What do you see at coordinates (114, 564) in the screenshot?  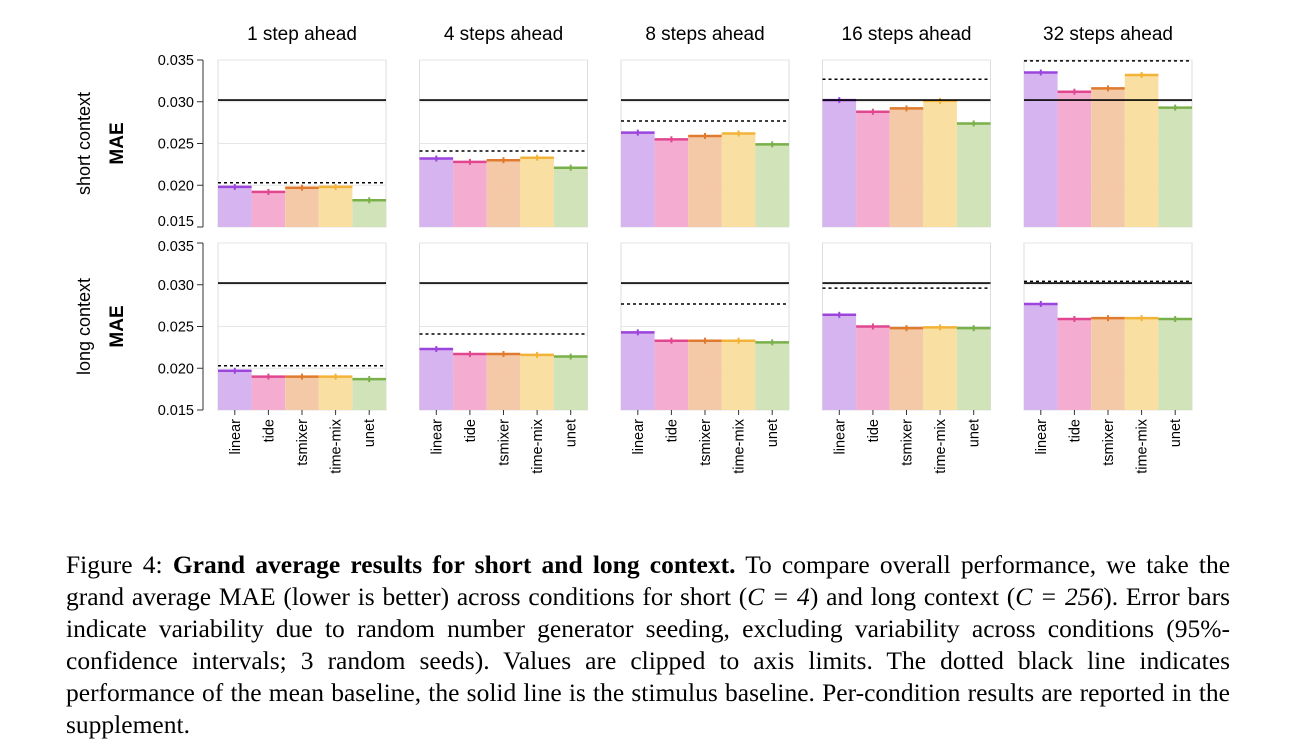 I see `caption-label: Figure 4:` at bounding box center [114, 564].